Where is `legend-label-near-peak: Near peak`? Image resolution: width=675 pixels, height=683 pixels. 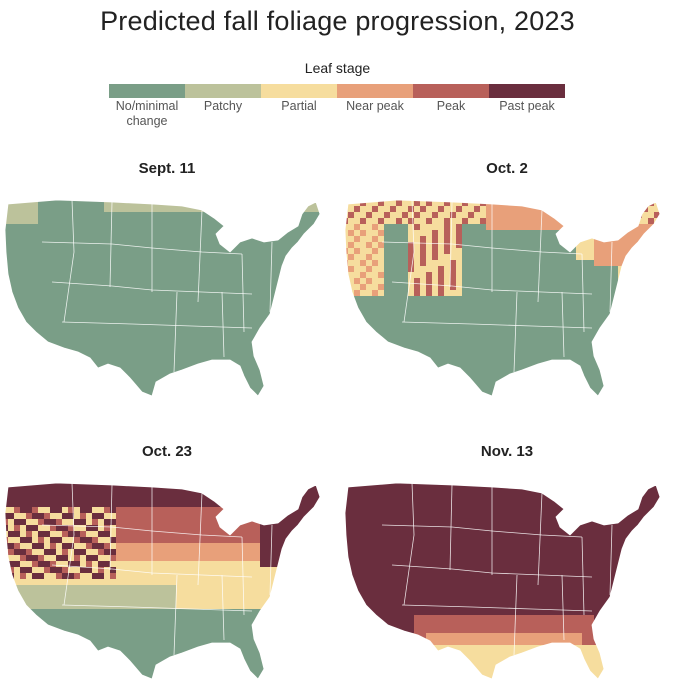
legend-label-near-peak: Near peak is located at coordinates (375, 106).